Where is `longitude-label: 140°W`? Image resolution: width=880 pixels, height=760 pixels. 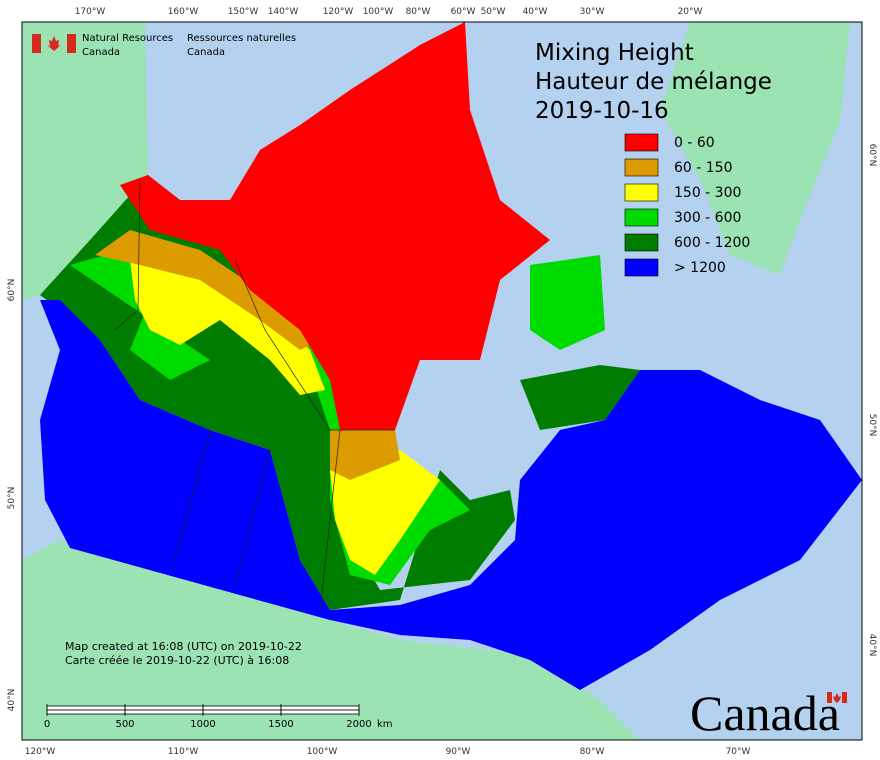 longitude-label: 140°W is located at coordinates (283, 12).